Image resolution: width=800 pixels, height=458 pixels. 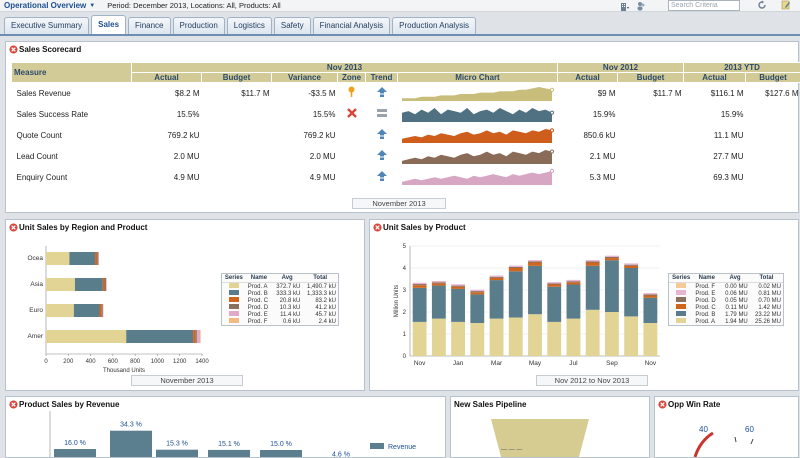 What do you see at coordinates (762, 5) in the screenshot?
I see `refresh-icon` at bounding box center [762, 5].